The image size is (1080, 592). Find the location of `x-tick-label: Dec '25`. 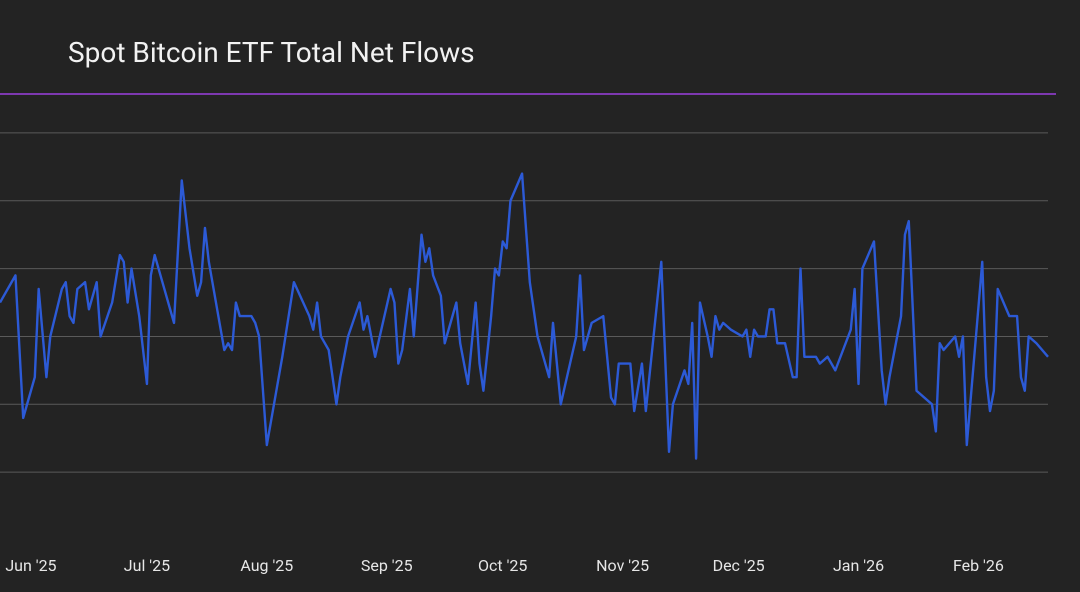

x-tick-label: Dec '25 is located at coordinates (739, 565).